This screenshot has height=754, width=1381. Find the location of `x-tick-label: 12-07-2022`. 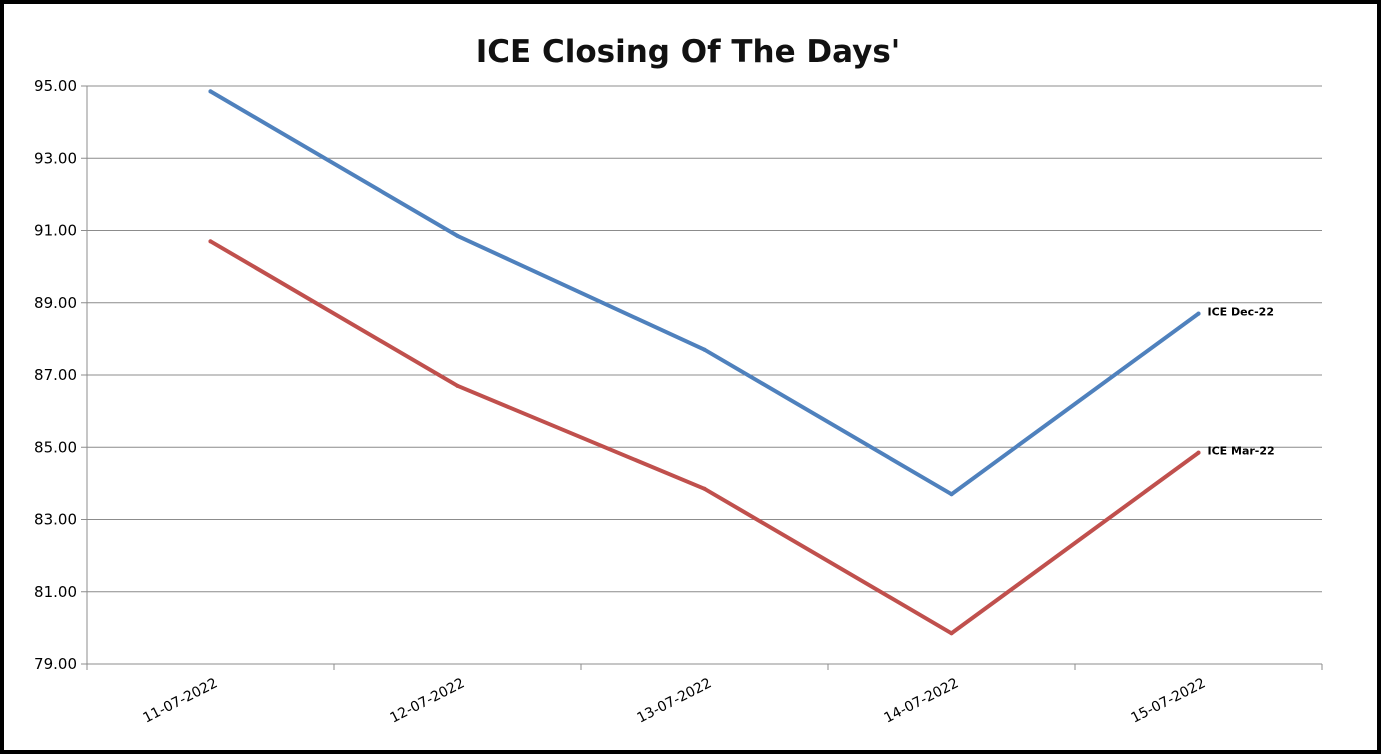

x-tick-label: 12-07-2022 is located at coordinates (428, 700).